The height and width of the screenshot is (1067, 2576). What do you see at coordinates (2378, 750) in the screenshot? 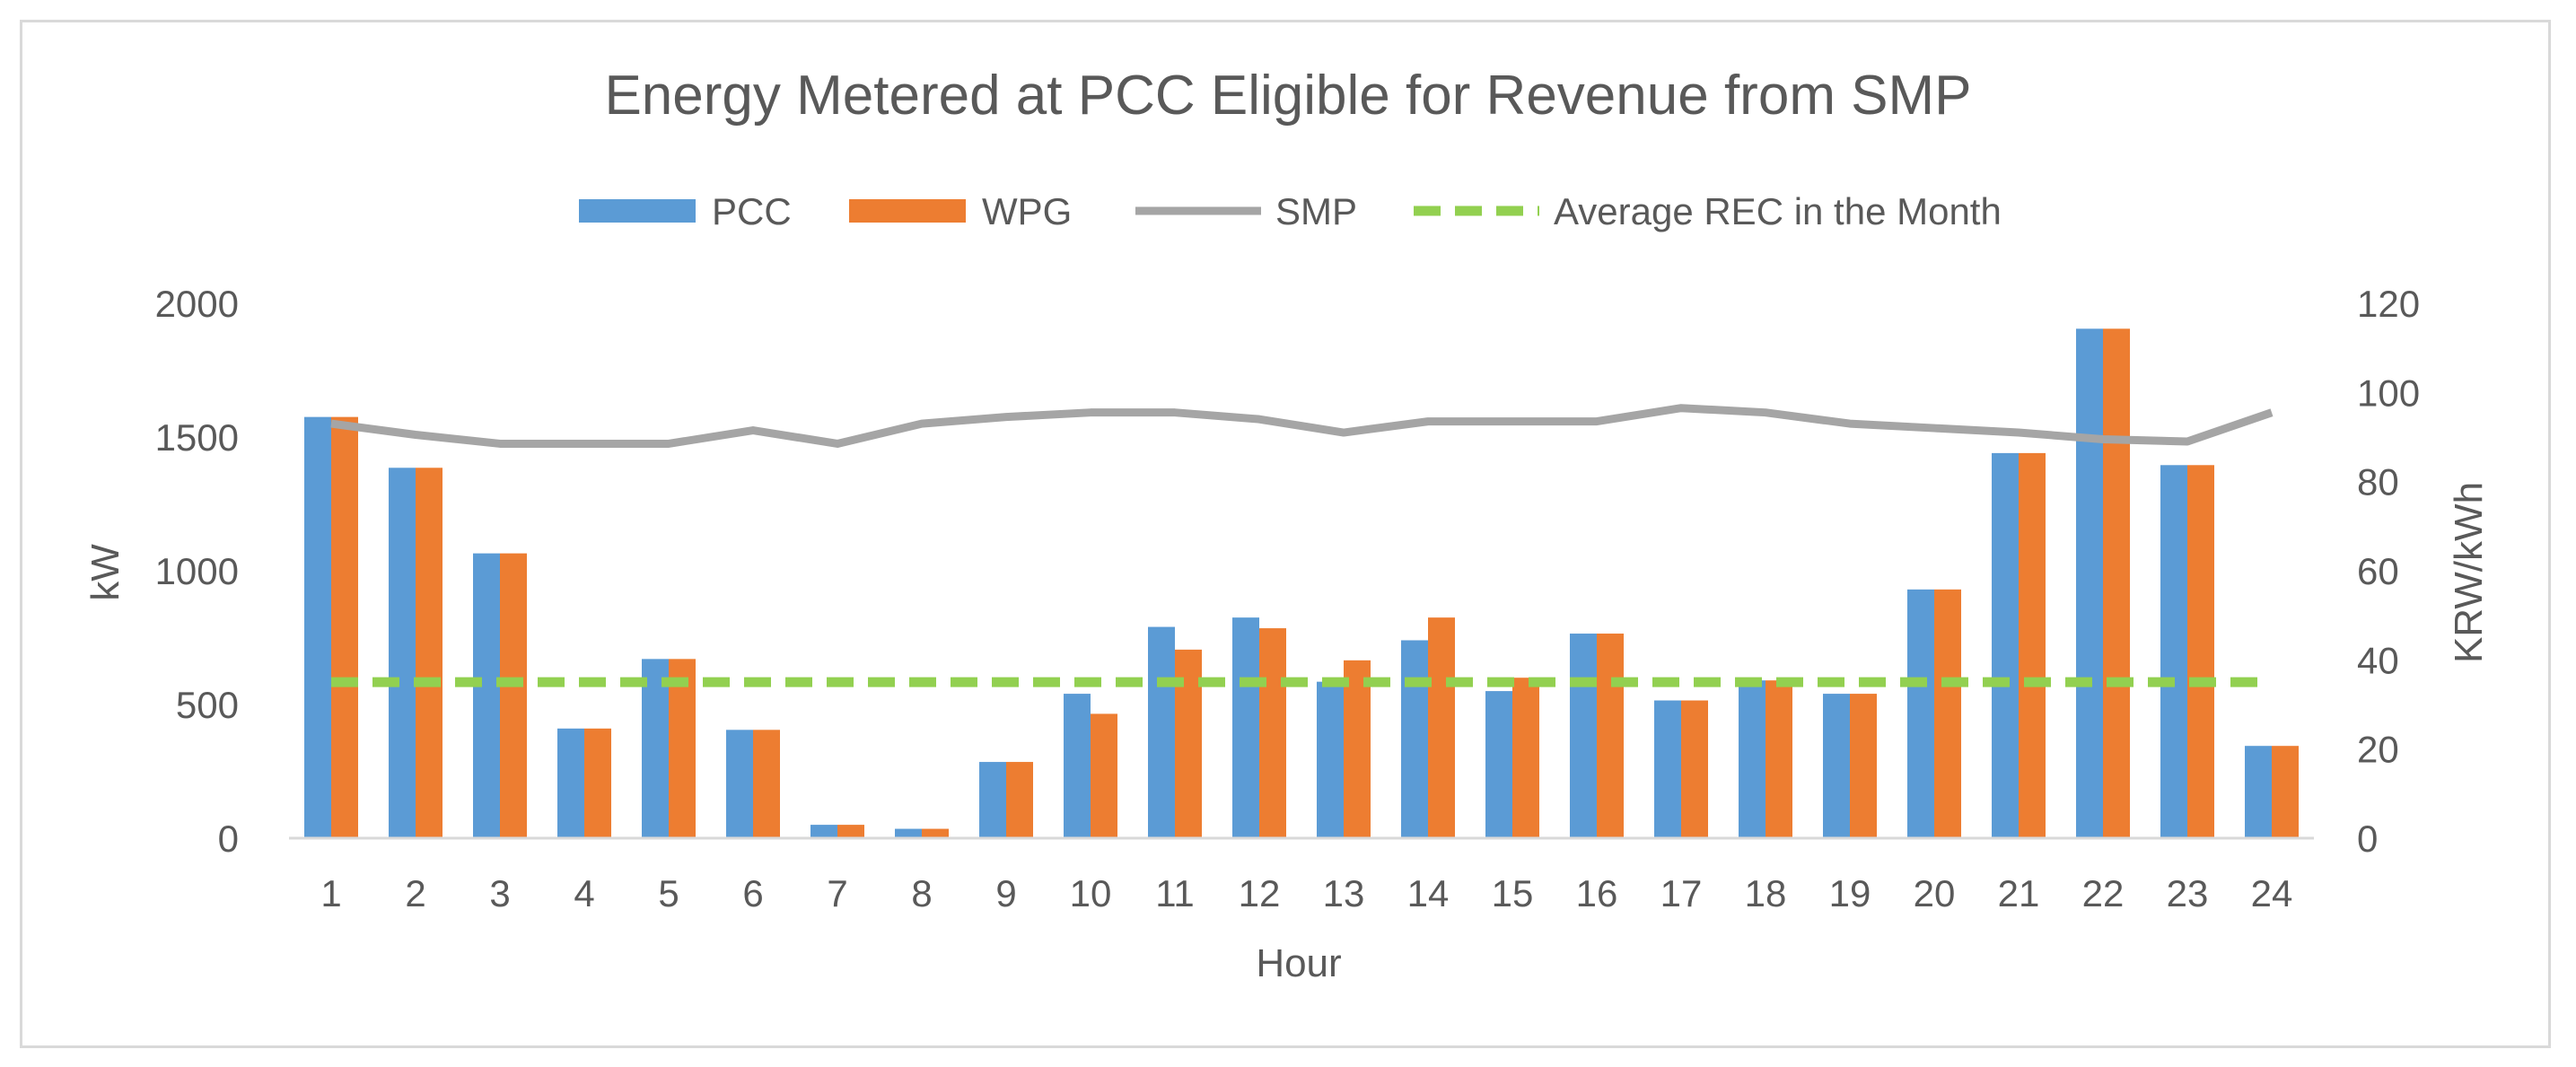
I see `y-tick-label-right: 20` at bounding box center [2378, 750].